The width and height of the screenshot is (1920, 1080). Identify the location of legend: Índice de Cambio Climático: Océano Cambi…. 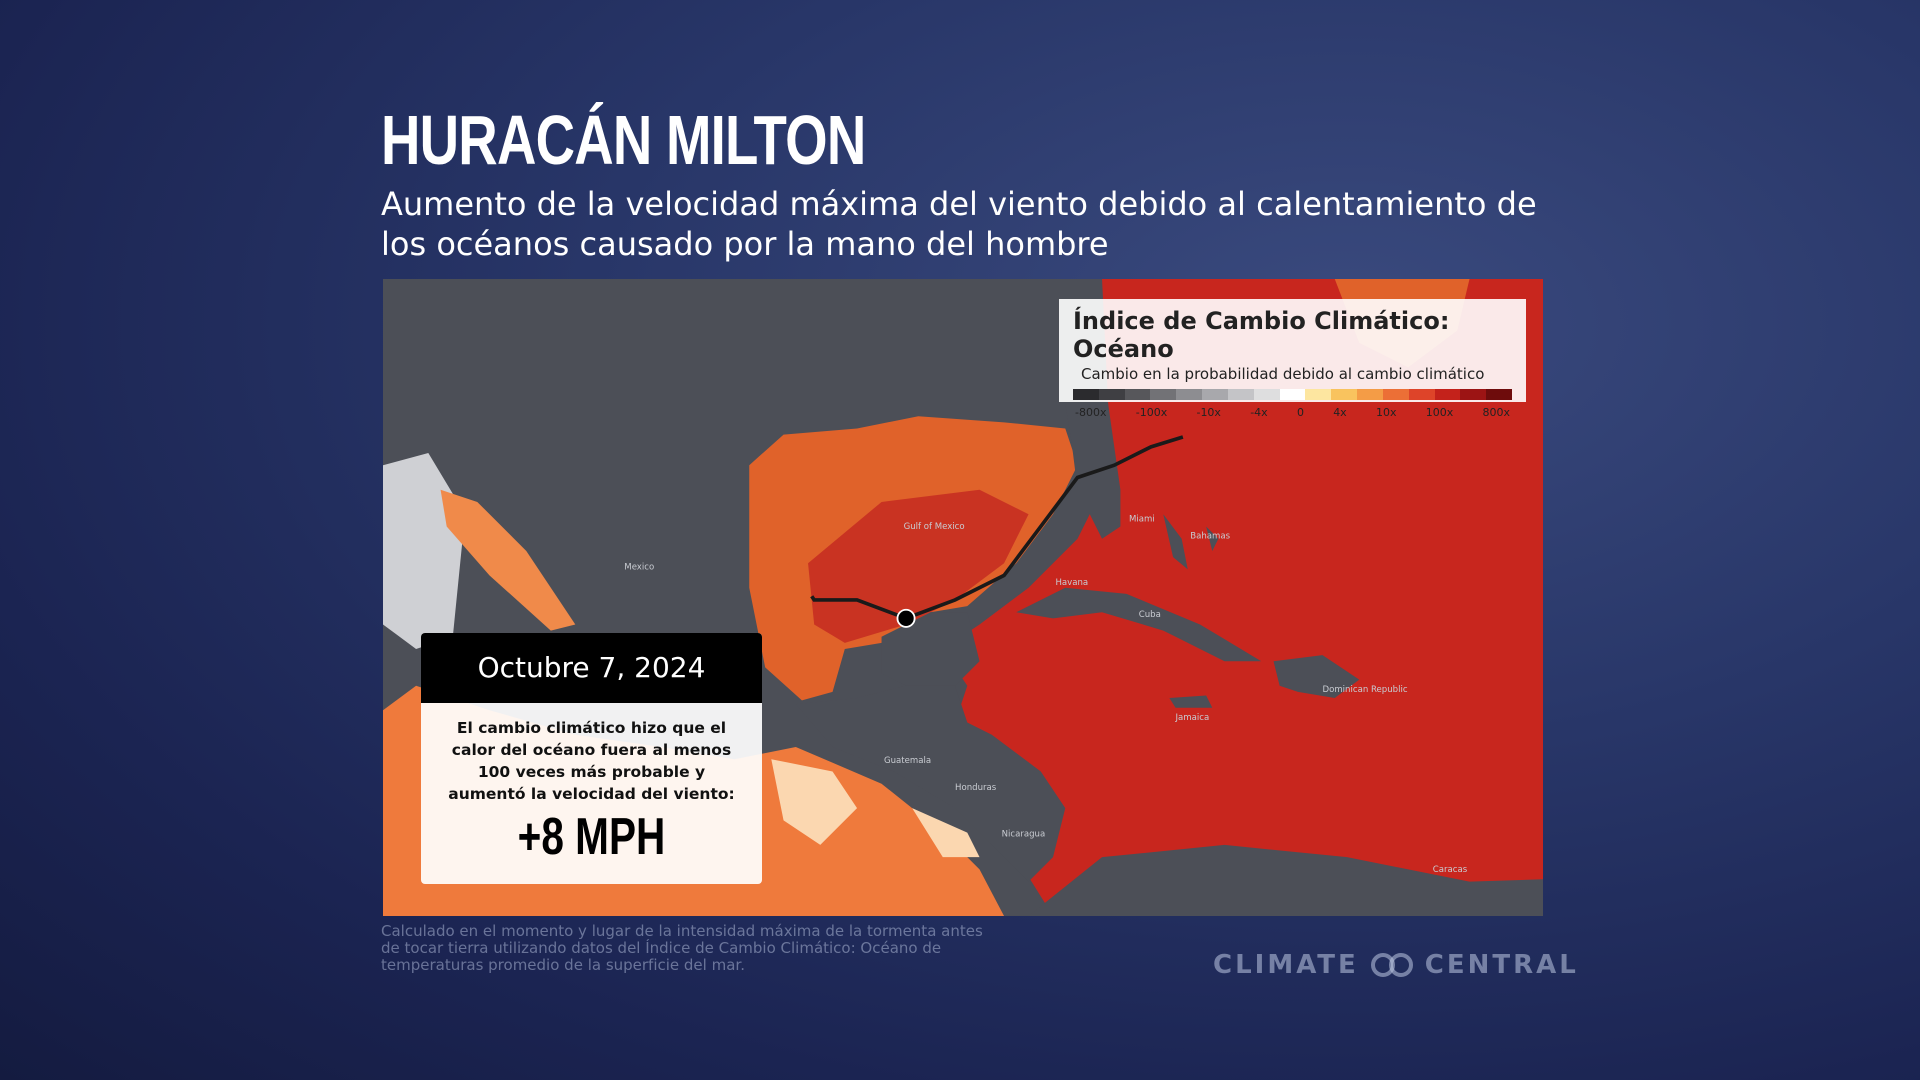
(1292, 359).